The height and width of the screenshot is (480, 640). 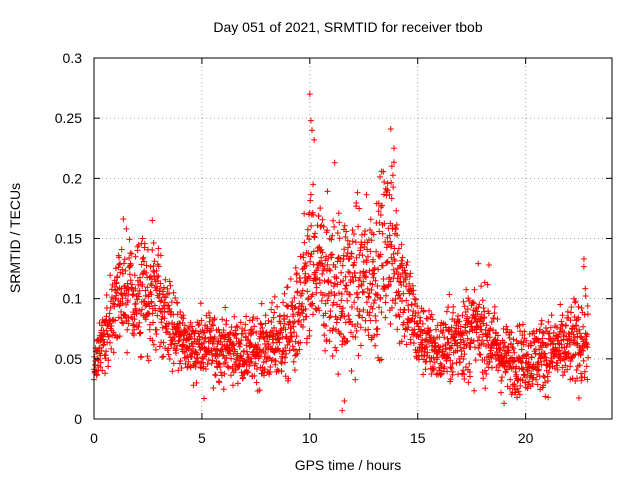 What do you see at coordinates (68, 359) in the screenshot?
I see `y-tick-label: 0.05` at bounding box center [68, 359].